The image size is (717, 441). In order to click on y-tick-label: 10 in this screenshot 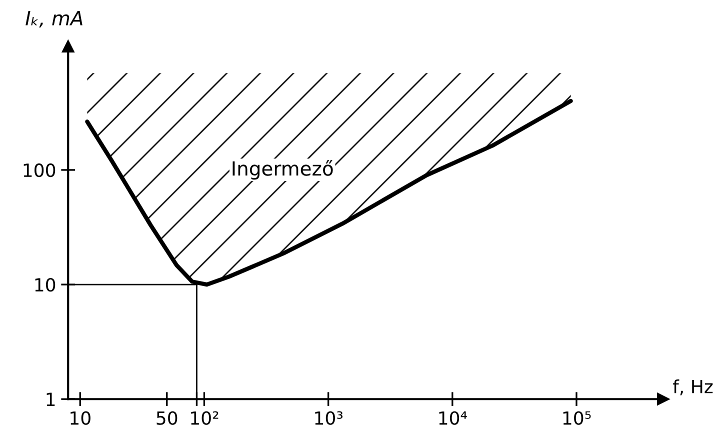, I will do `click(45, 285)`.